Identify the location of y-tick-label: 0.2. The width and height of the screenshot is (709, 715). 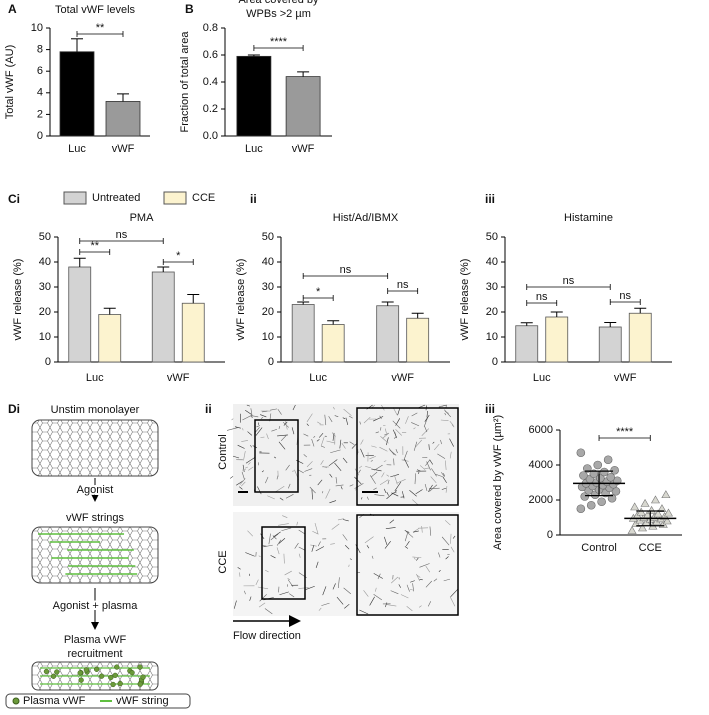
(210, 109).